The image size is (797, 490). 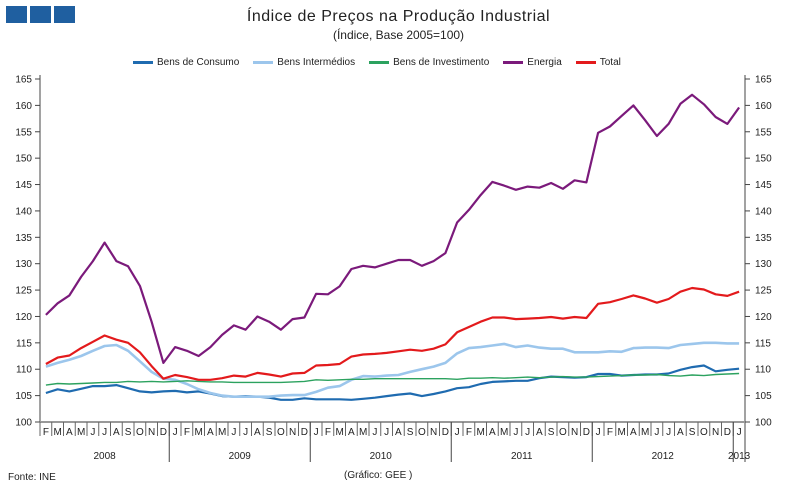 I want to click on legend-item: Energia, so click(x=532, y=62).